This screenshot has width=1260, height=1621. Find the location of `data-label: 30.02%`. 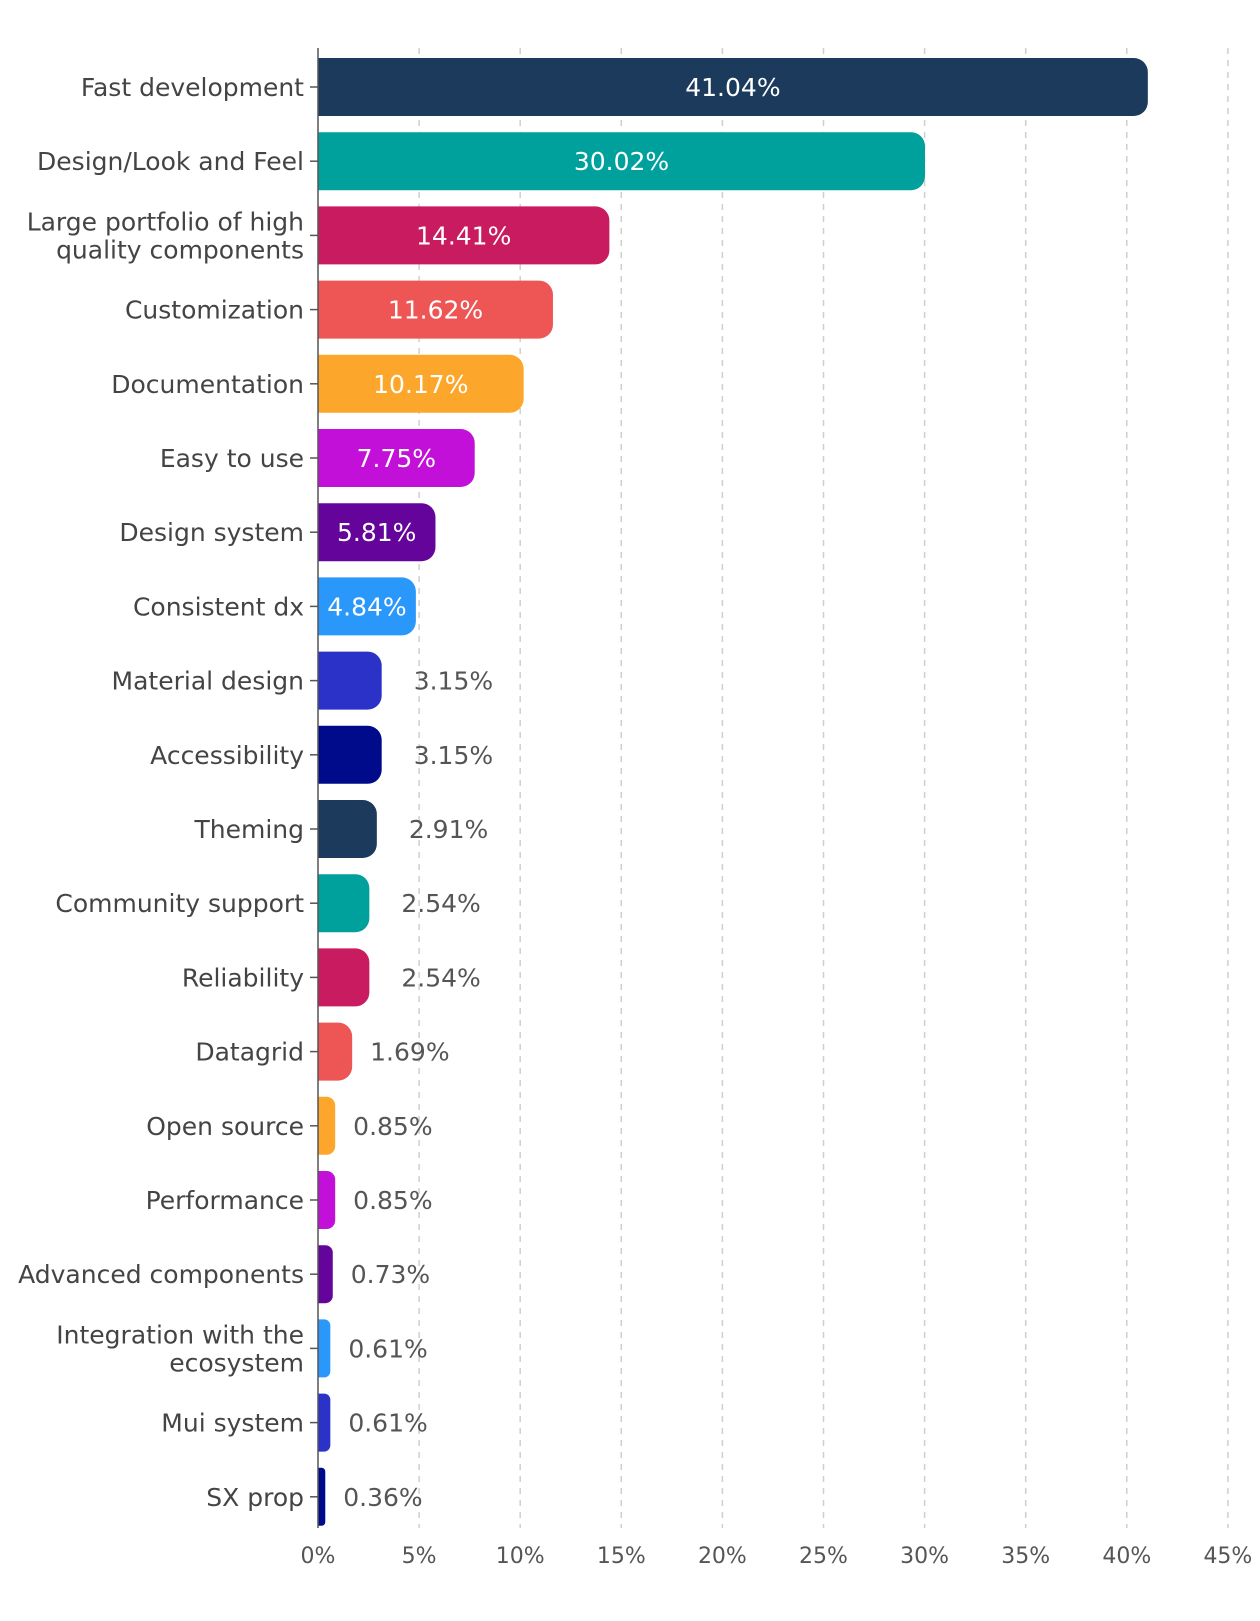

data-label: 30.02% is located at coordinates (621, 161).